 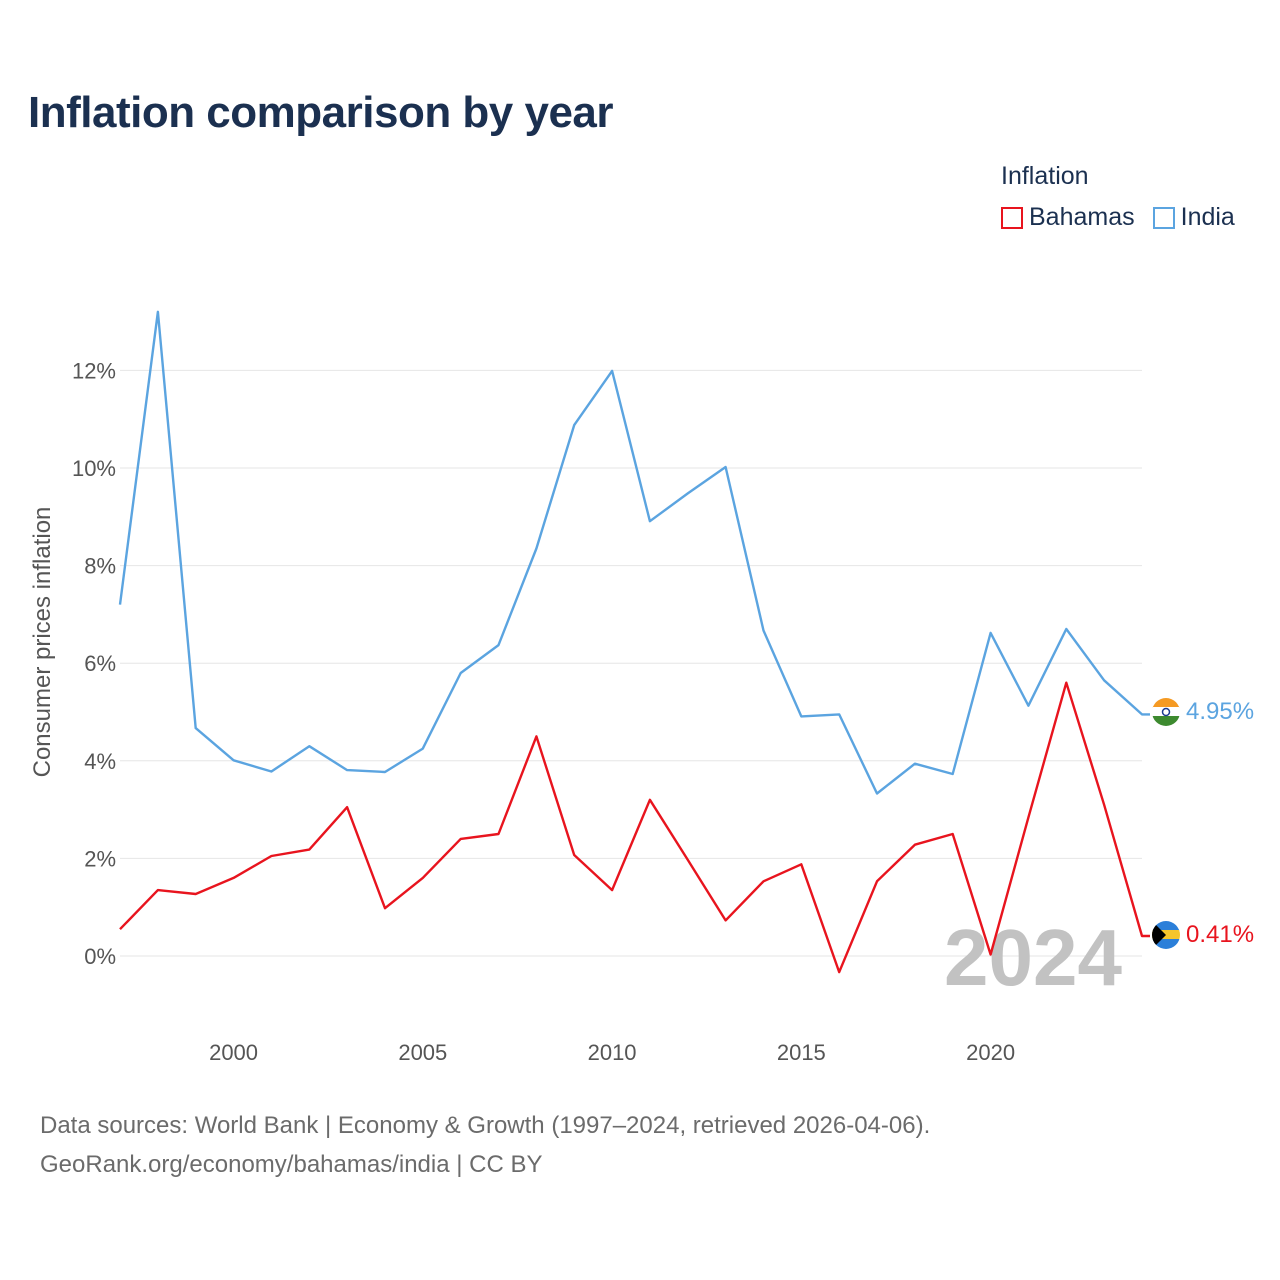 I want to click on india-flag-icon, so click(x=1166, y=712).